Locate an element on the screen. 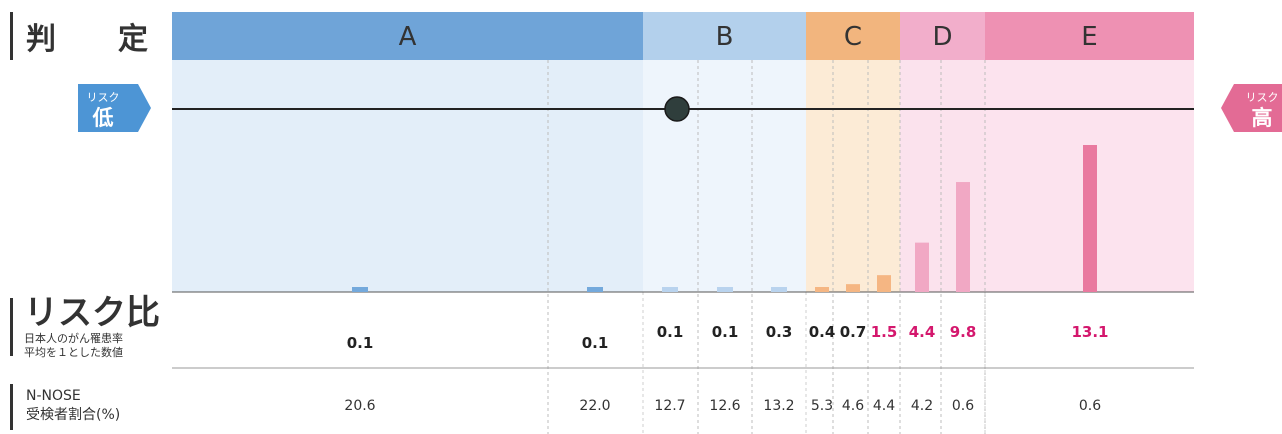 The width and height of the screenshot is (1282, 434). nnose-share-value: 20.6 is located at coordinates (359, 406).